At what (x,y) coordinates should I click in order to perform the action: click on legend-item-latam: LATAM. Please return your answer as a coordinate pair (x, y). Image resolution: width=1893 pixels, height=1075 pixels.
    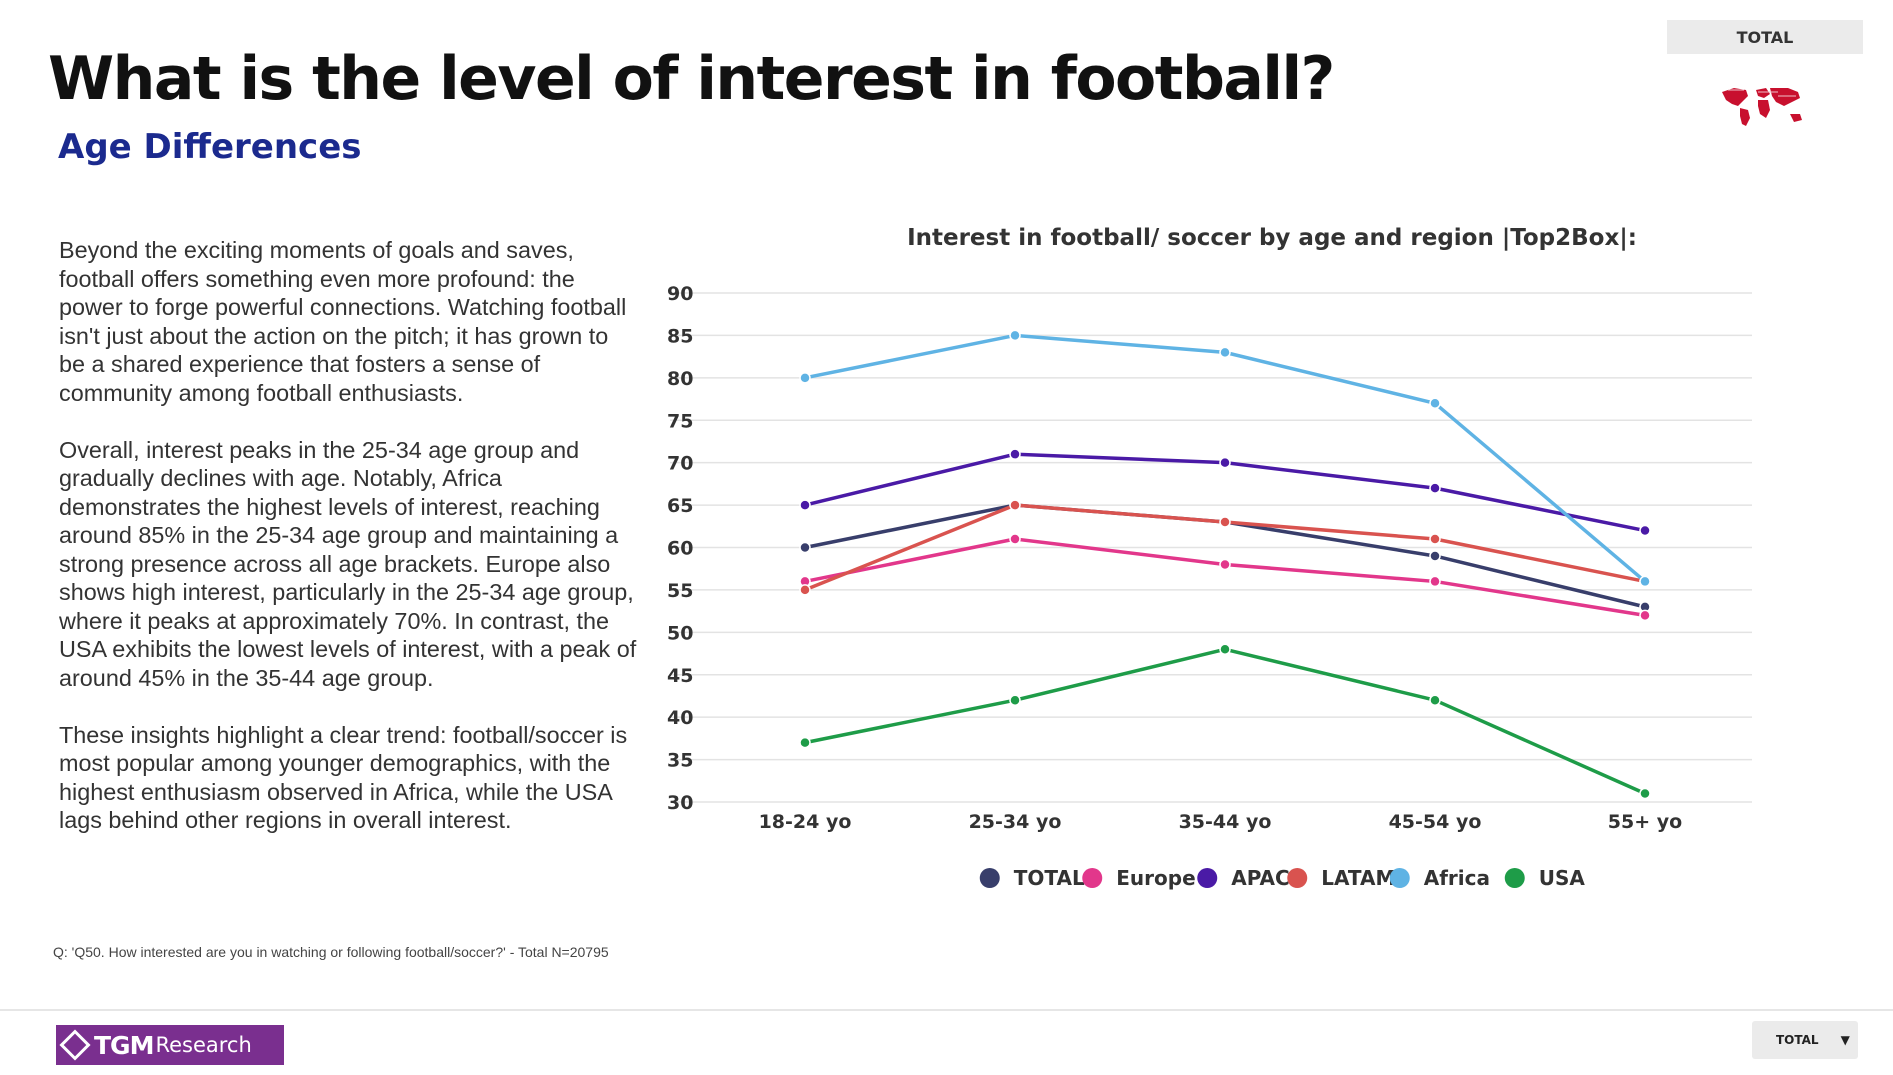
    Looking at the image, I should click on (1341, 878).